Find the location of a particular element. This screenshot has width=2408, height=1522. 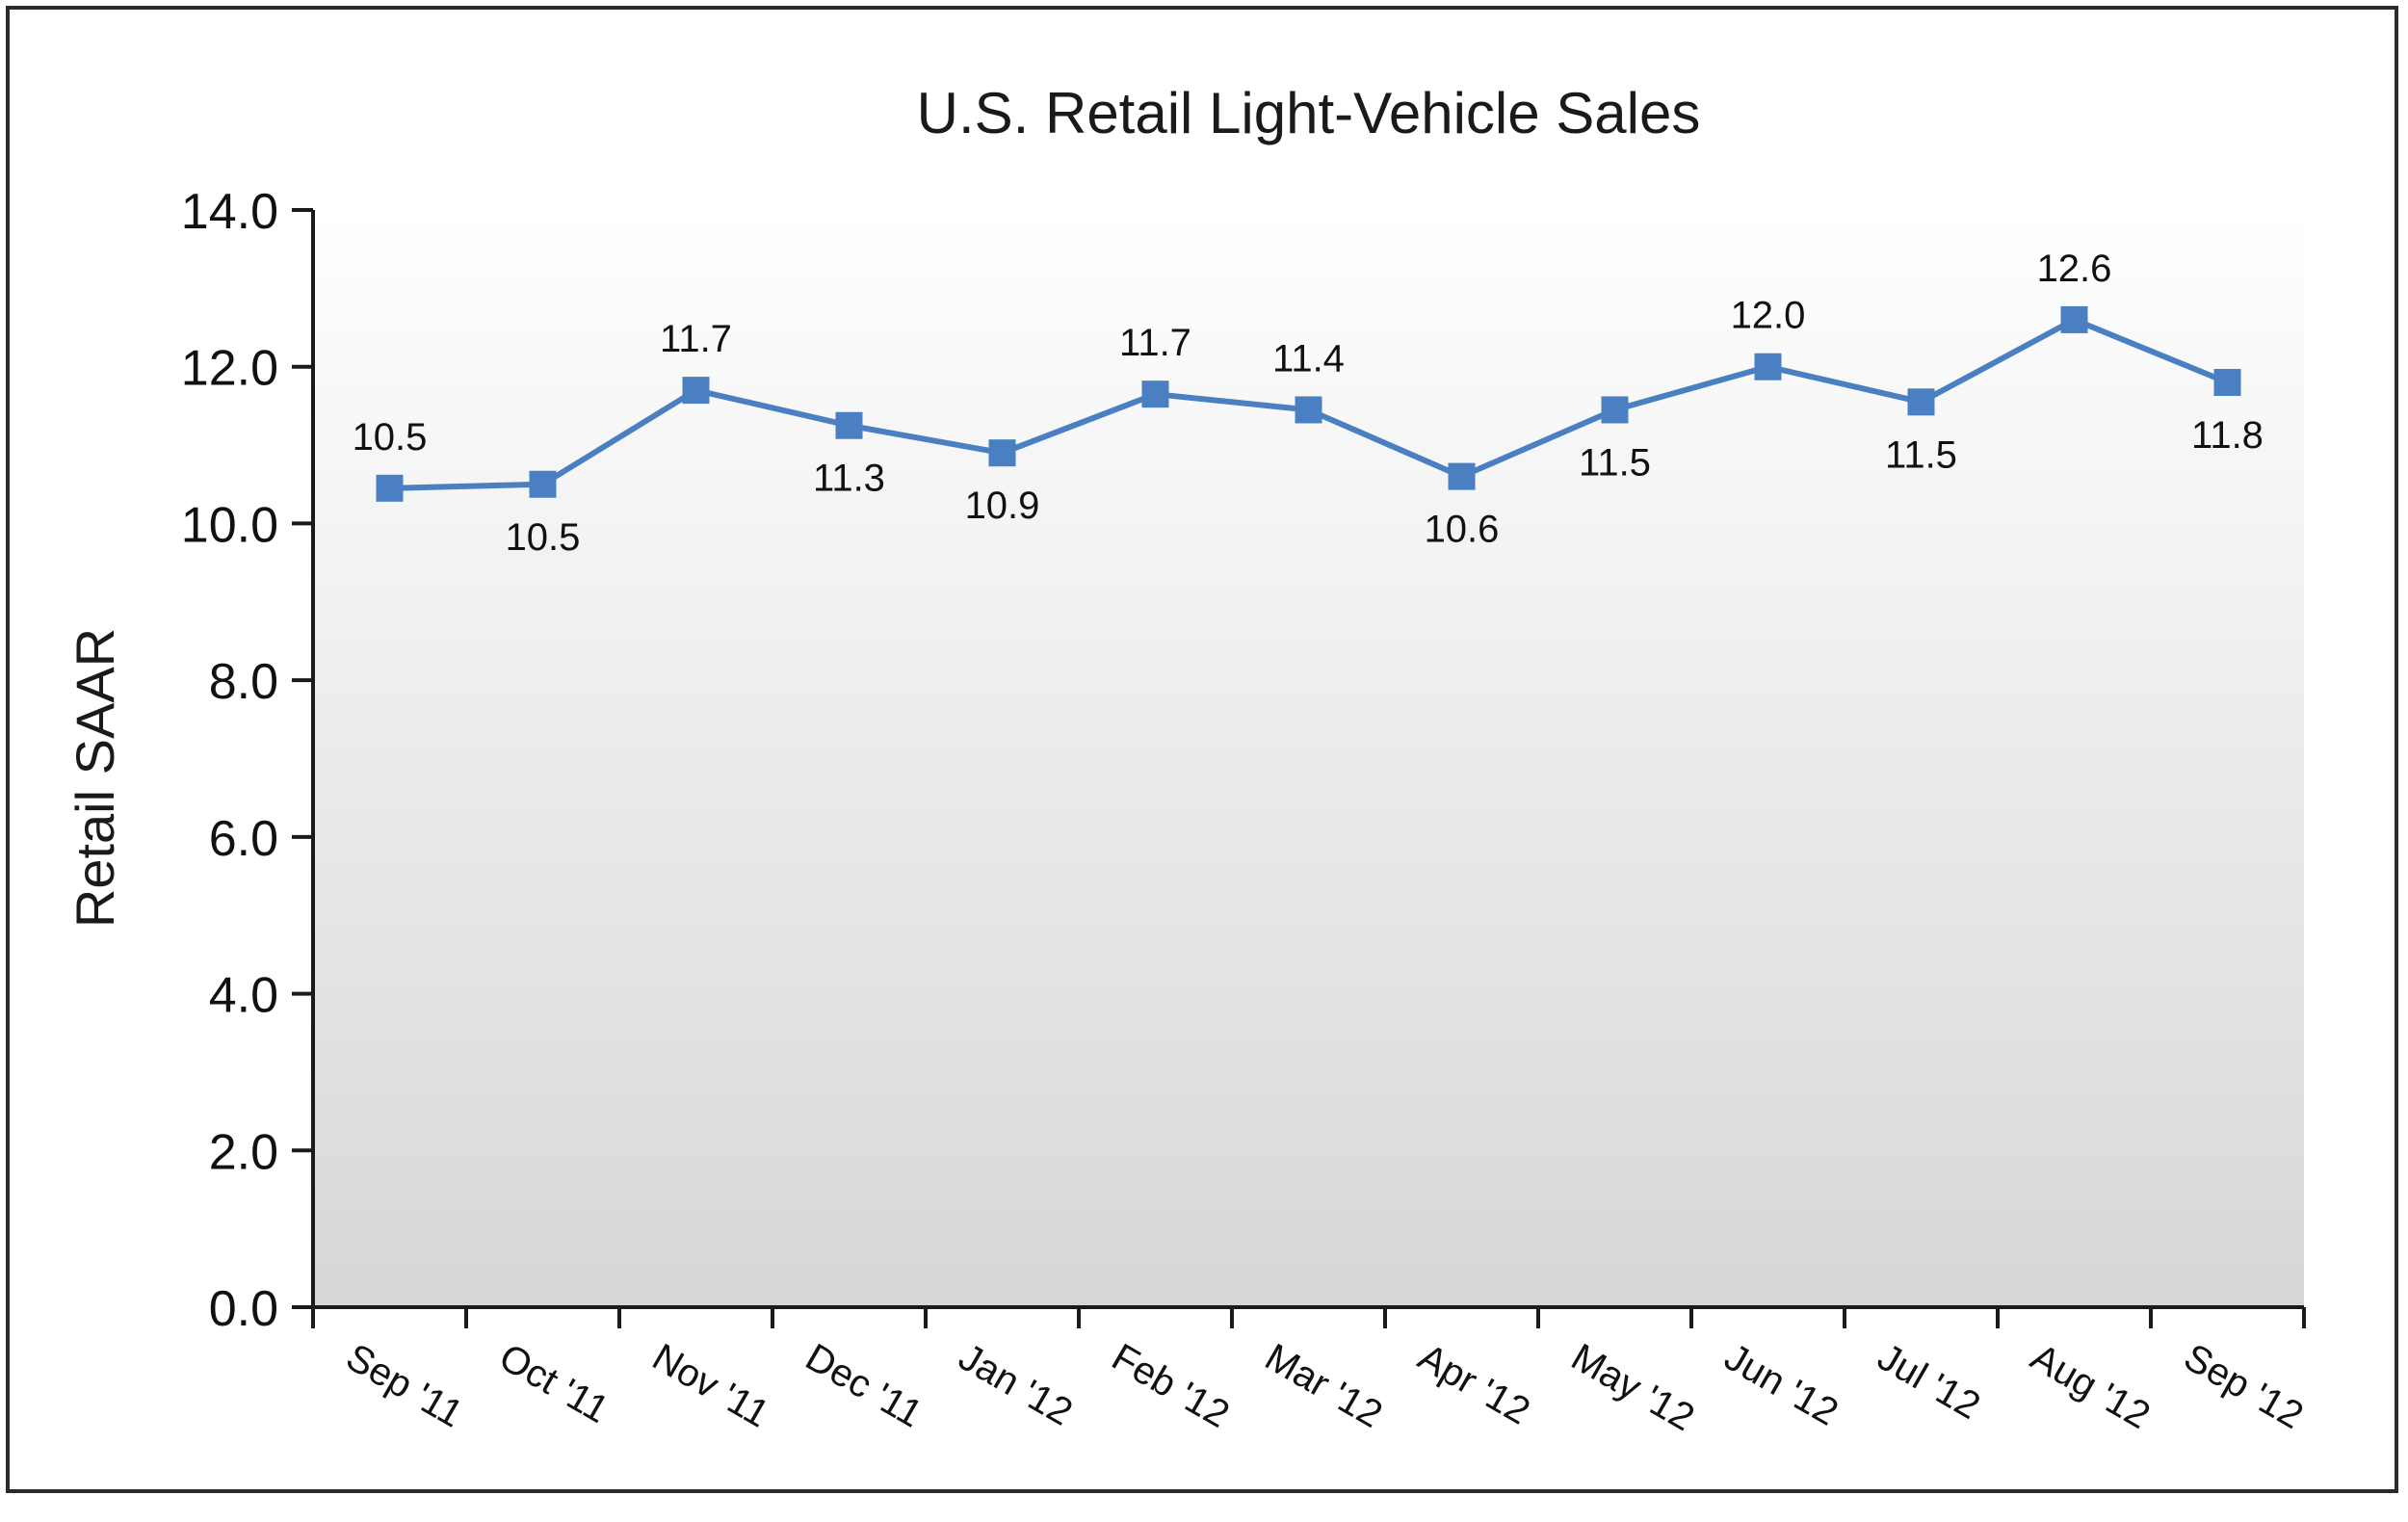

x-tick-label: Jul '12 is located at coordinates (1929, 1382).